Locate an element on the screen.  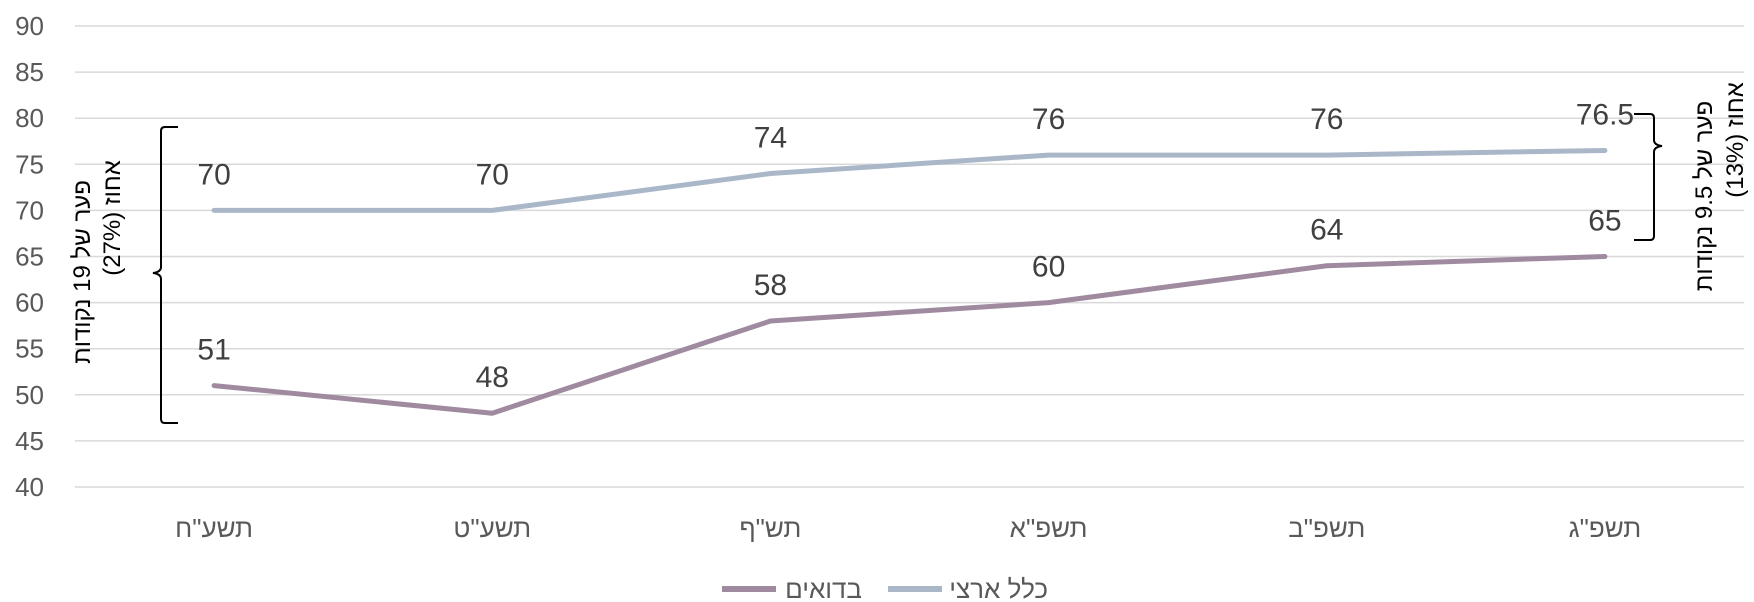
y-tick-label: 75 is located at coordinates (29, 164).